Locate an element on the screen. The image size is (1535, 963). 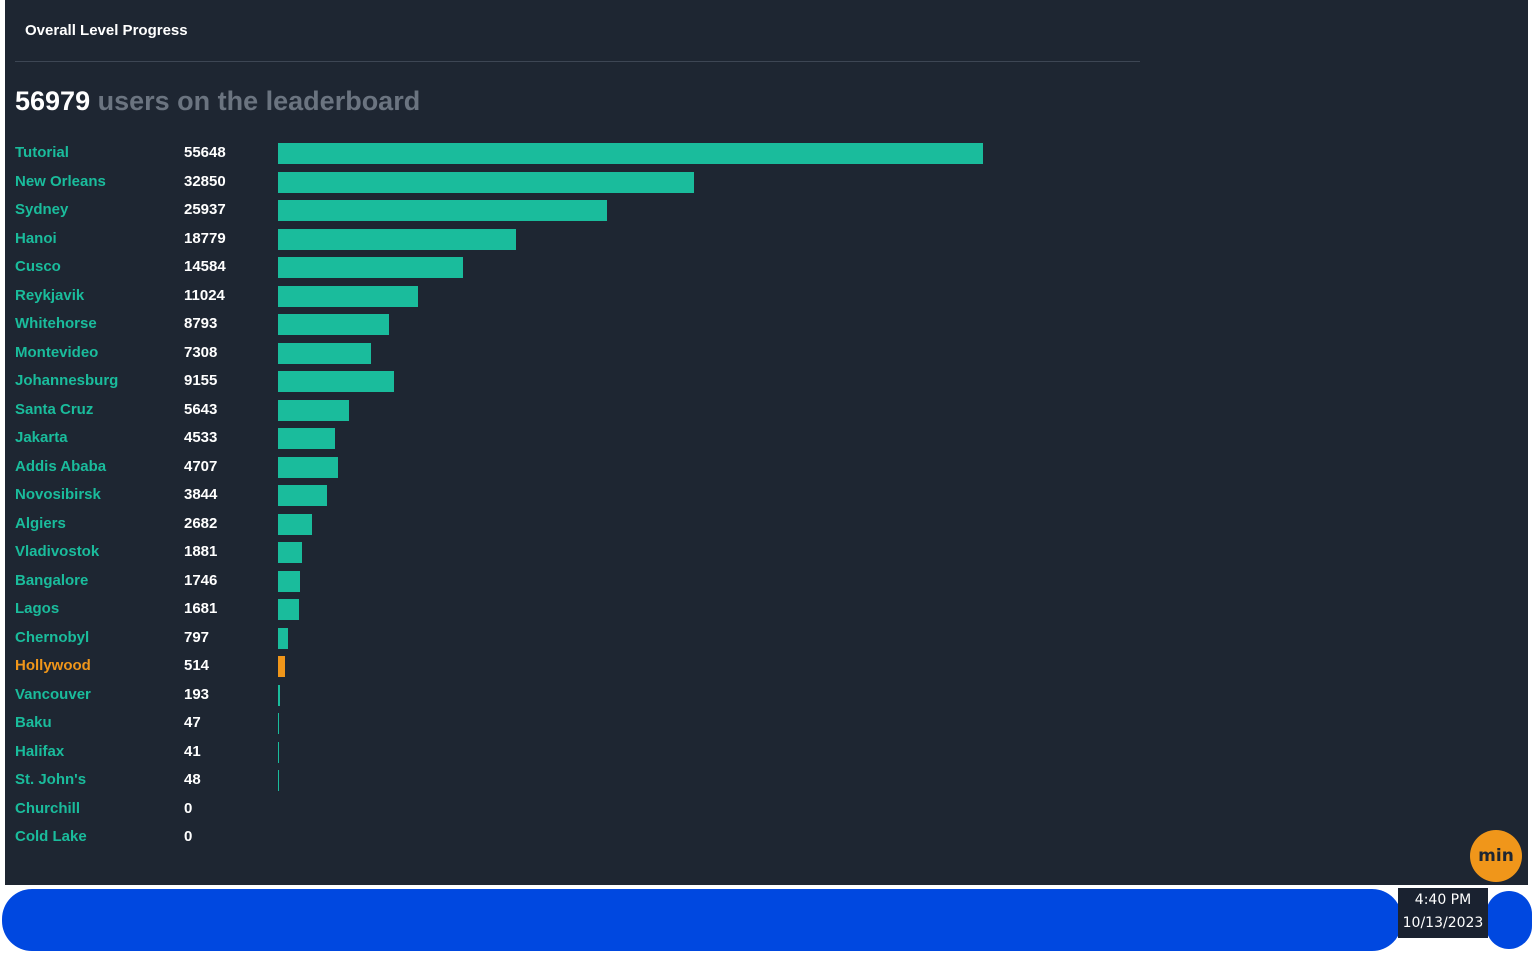
category-label: Chernobyl is located at coordinates (52, 637).